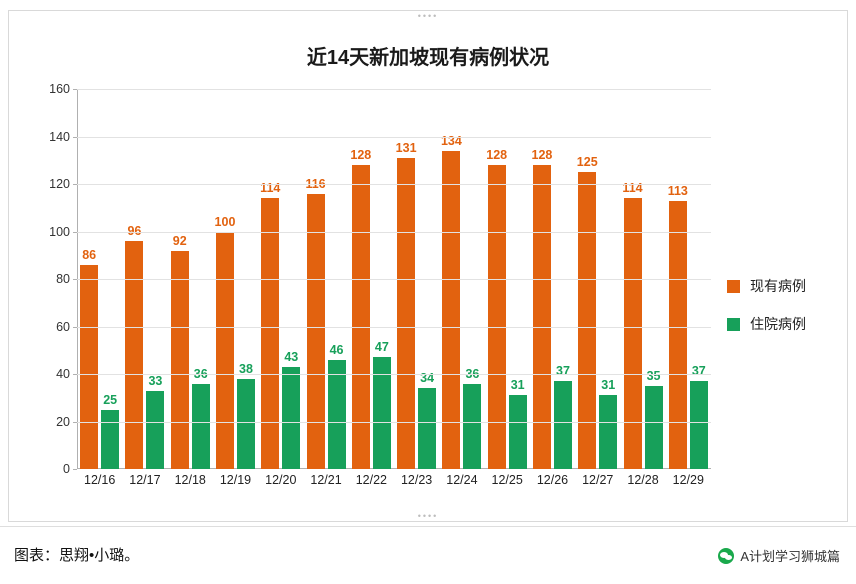 The image size is (856, 584). I want to click on bar-group: 86 25, so click(99, 279).